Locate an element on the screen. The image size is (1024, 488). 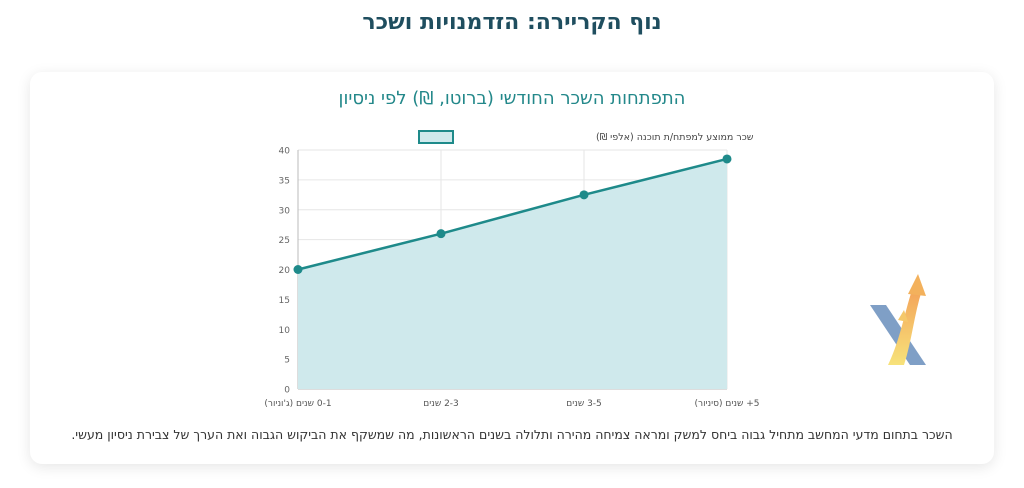
x-tick-label: 3-5 שנים is located at coordinates (584, 404).